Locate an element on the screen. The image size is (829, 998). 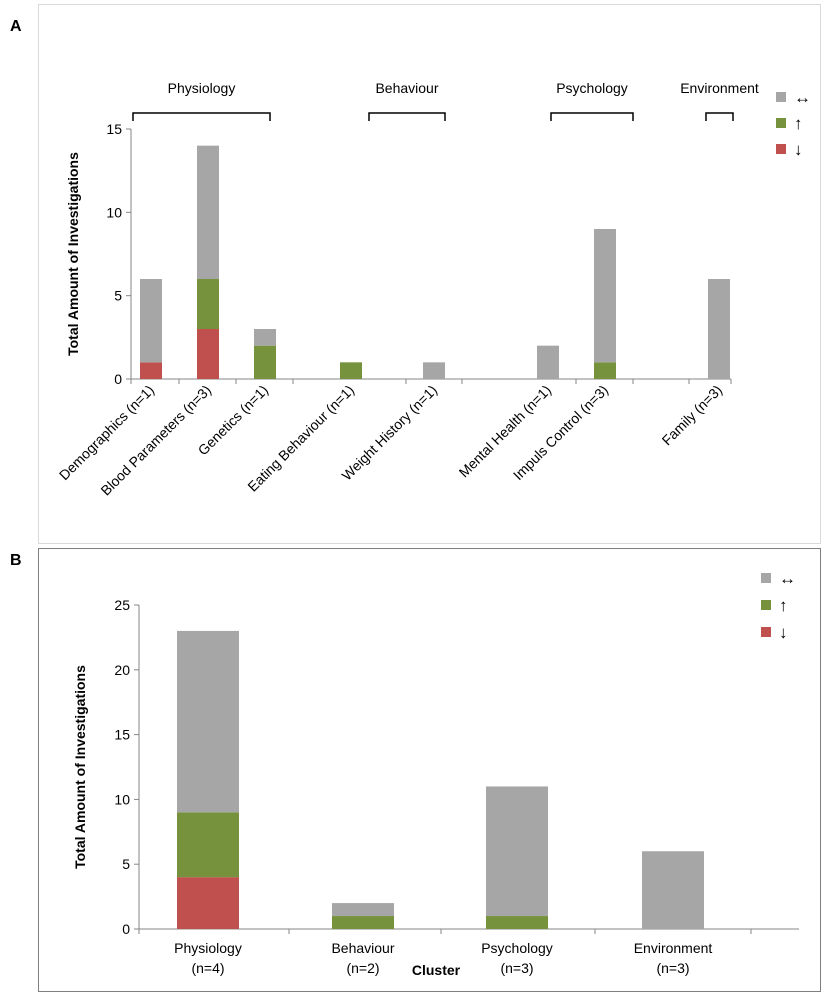
chart-b-legend-label-increase: ↑ is located at coordinates (783, 605).